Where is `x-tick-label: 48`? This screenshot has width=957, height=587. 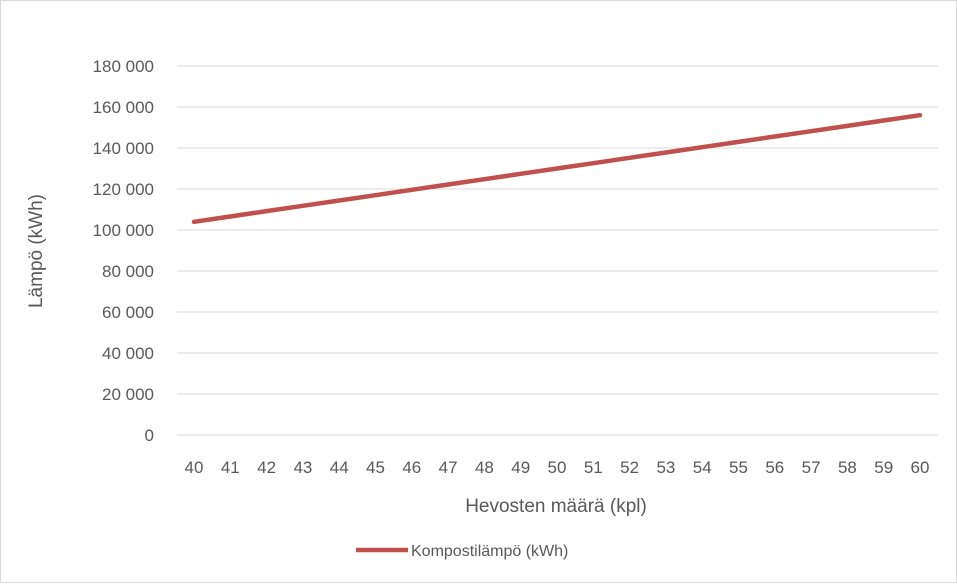
x-tick-label: 48 is located at coordinates (484, 467).